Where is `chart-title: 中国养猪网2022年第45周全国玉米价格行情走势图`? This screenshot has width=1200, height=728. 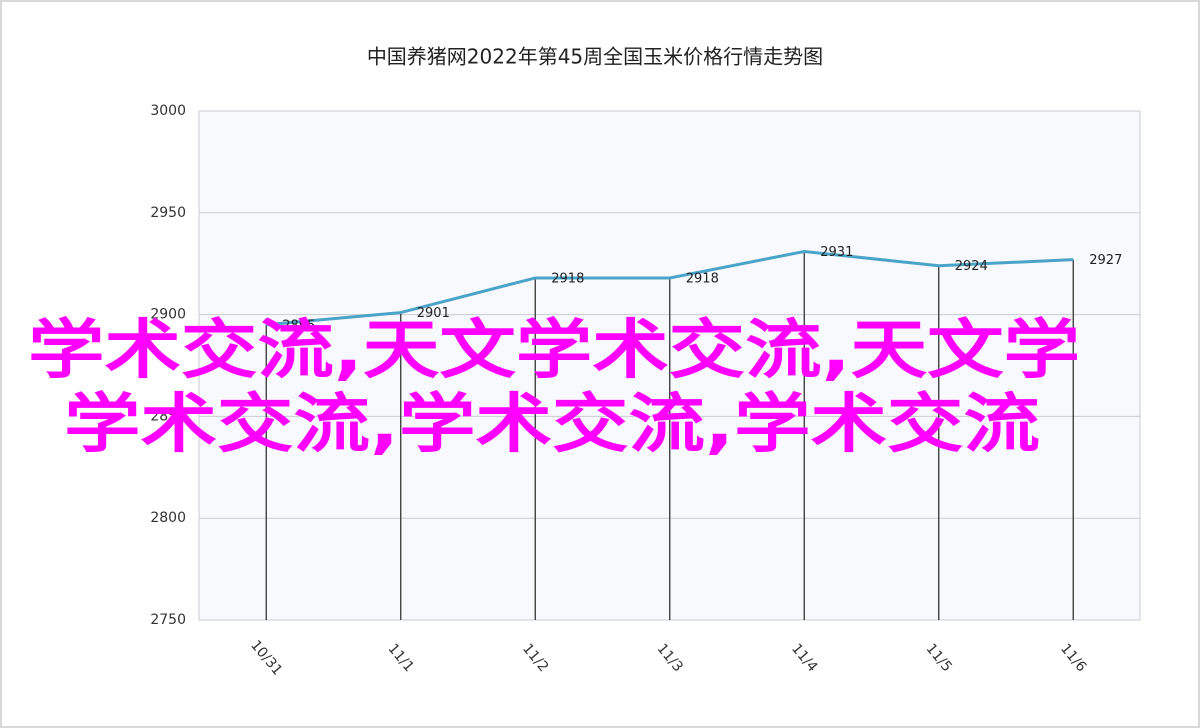 chart-title: 中国养猪网2022年第45周全国玉米价格行情走势图 is located at coordinates (595, 57).